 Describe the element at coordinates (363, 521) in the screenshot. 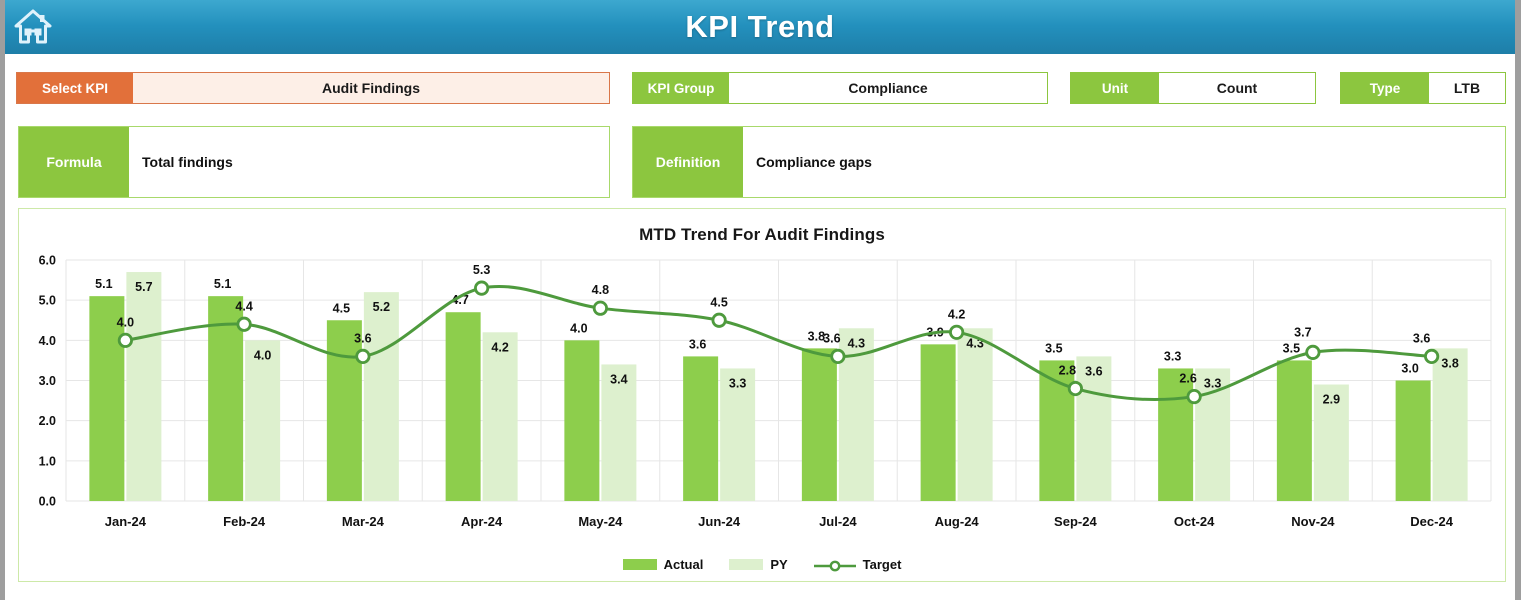

I see `x-axis-tick-label: Mar-24` at that location.